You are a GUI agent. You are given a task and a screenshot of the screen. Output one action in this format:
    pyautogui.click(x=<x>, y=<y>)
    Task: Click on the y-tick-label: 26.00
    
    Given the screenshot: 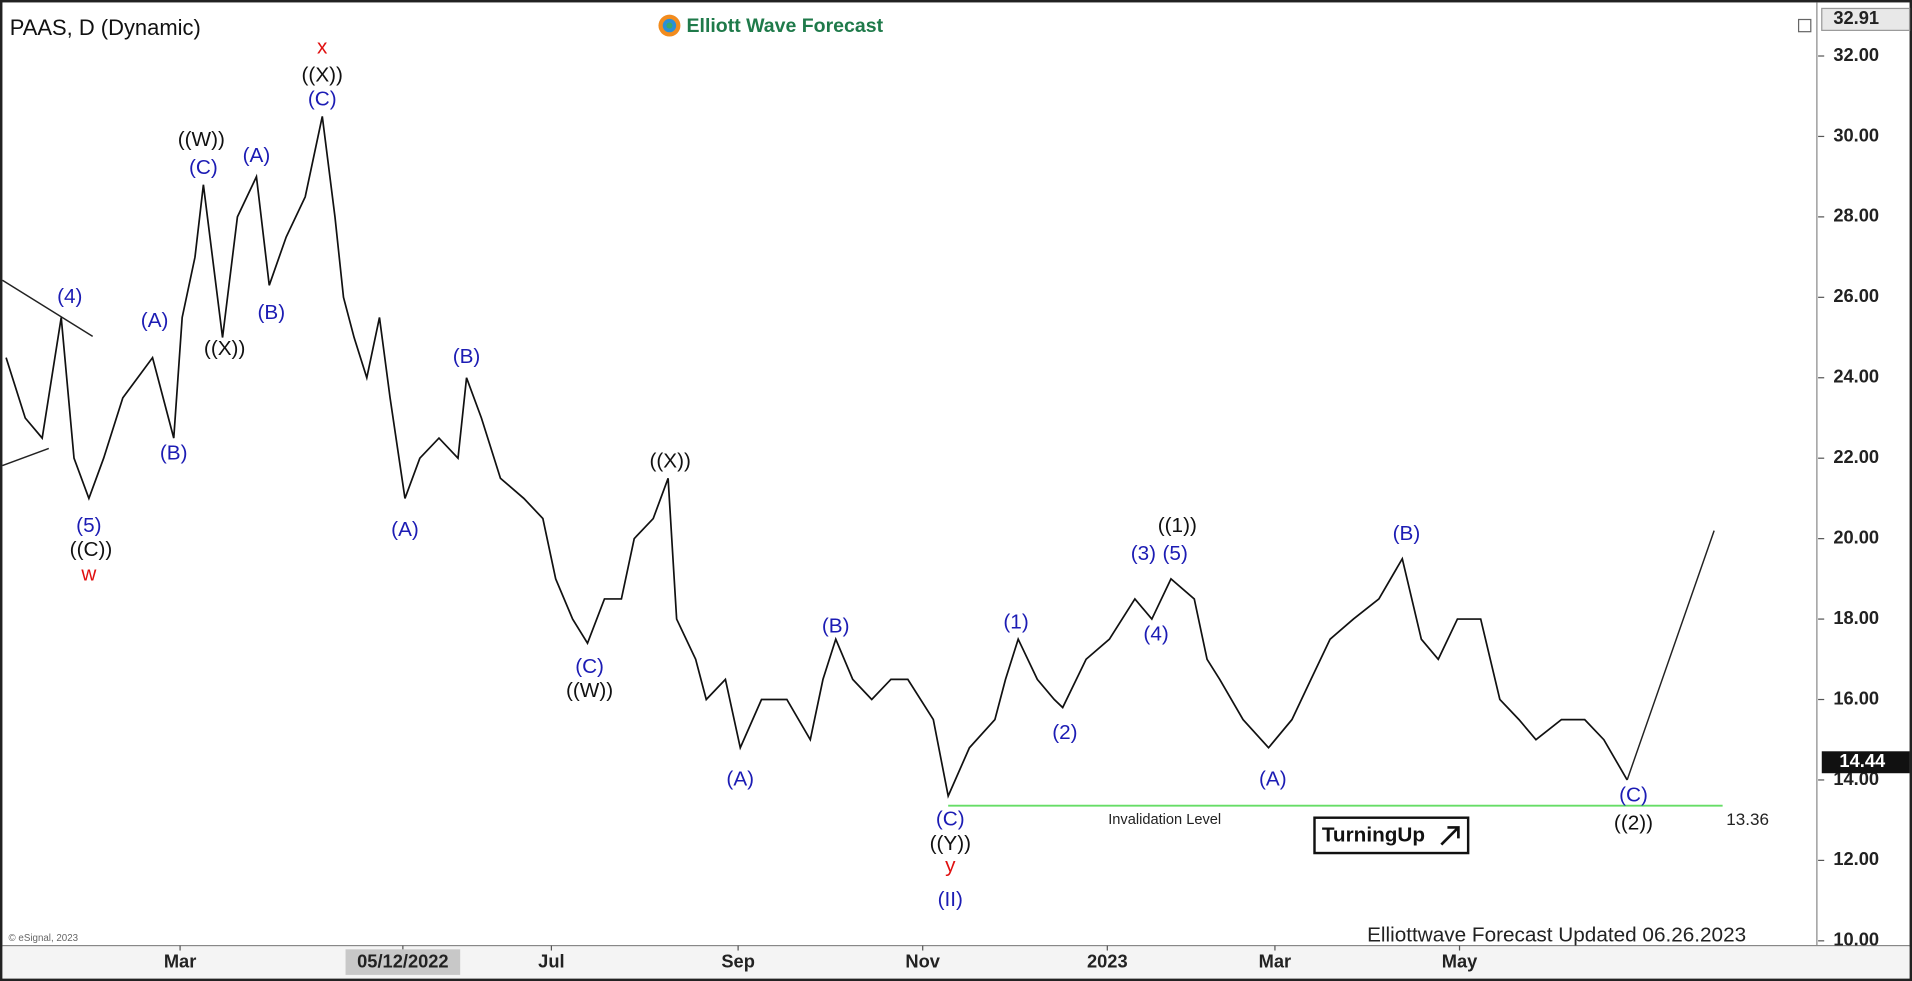 What is the action you would take?
    pyautogui.click(x=1856, y=295)
    